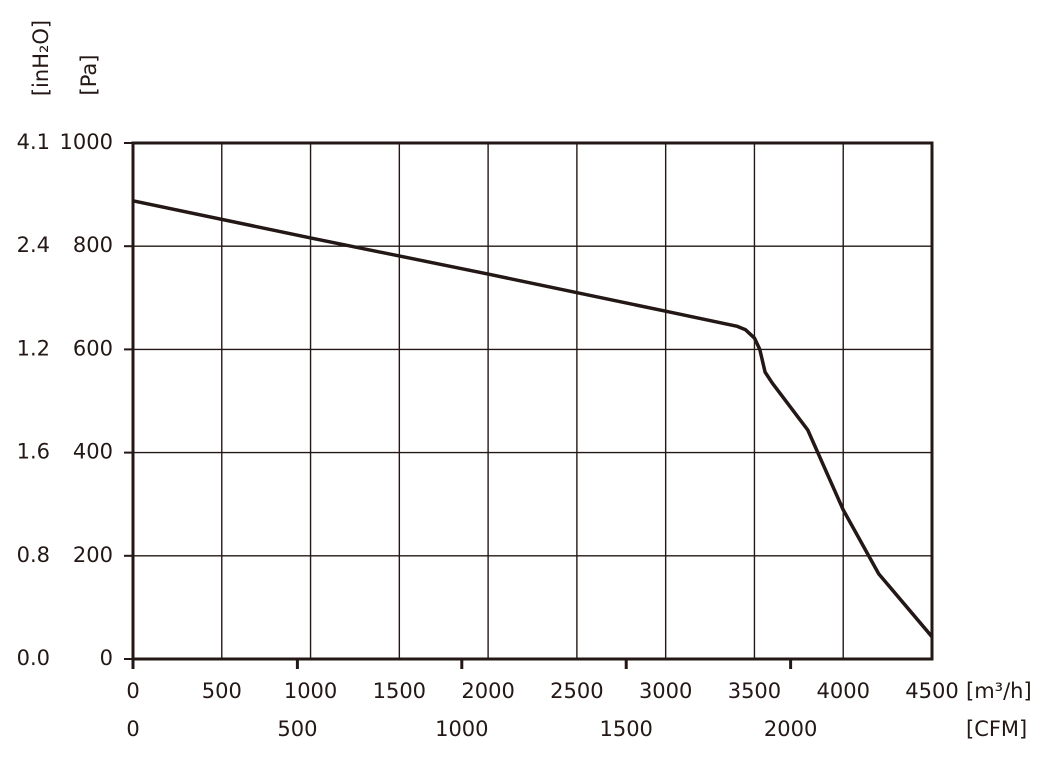 This screenshot has height=759, width=1050. Describe the element at coordinates (842, 691) in the screenshot. I see `x-tick-label: 4000` at that location.